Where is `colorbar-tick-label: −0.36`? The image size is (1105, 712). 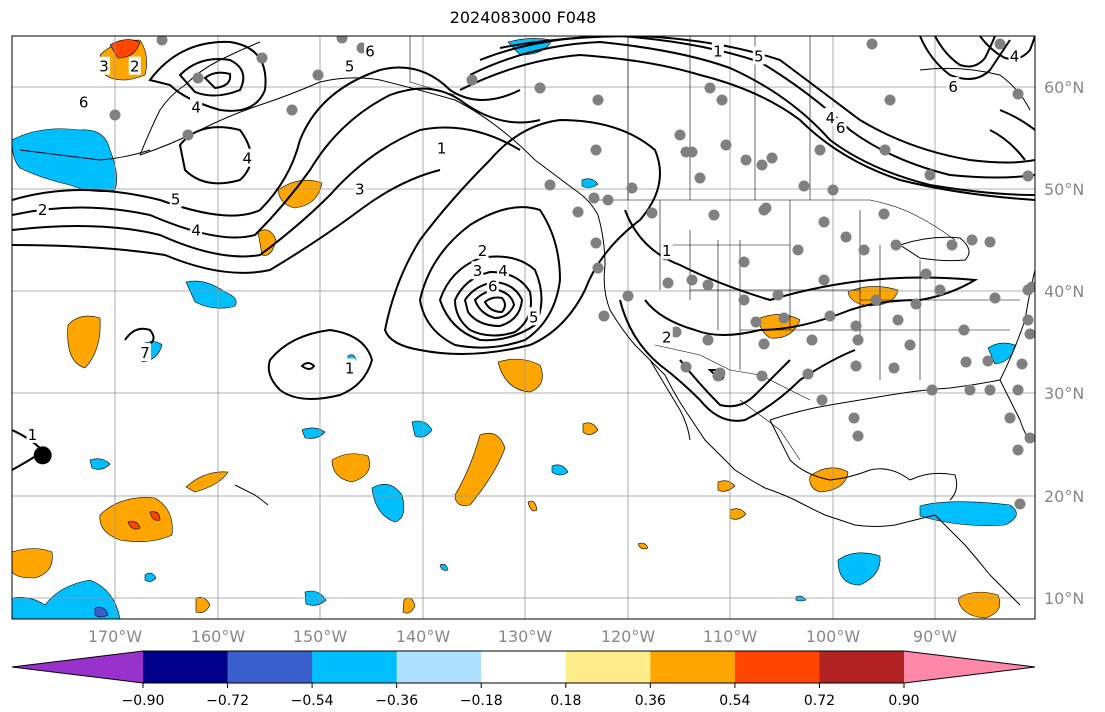 colorbar-tick-label: −0.36 is located at coordinates (396, 701).